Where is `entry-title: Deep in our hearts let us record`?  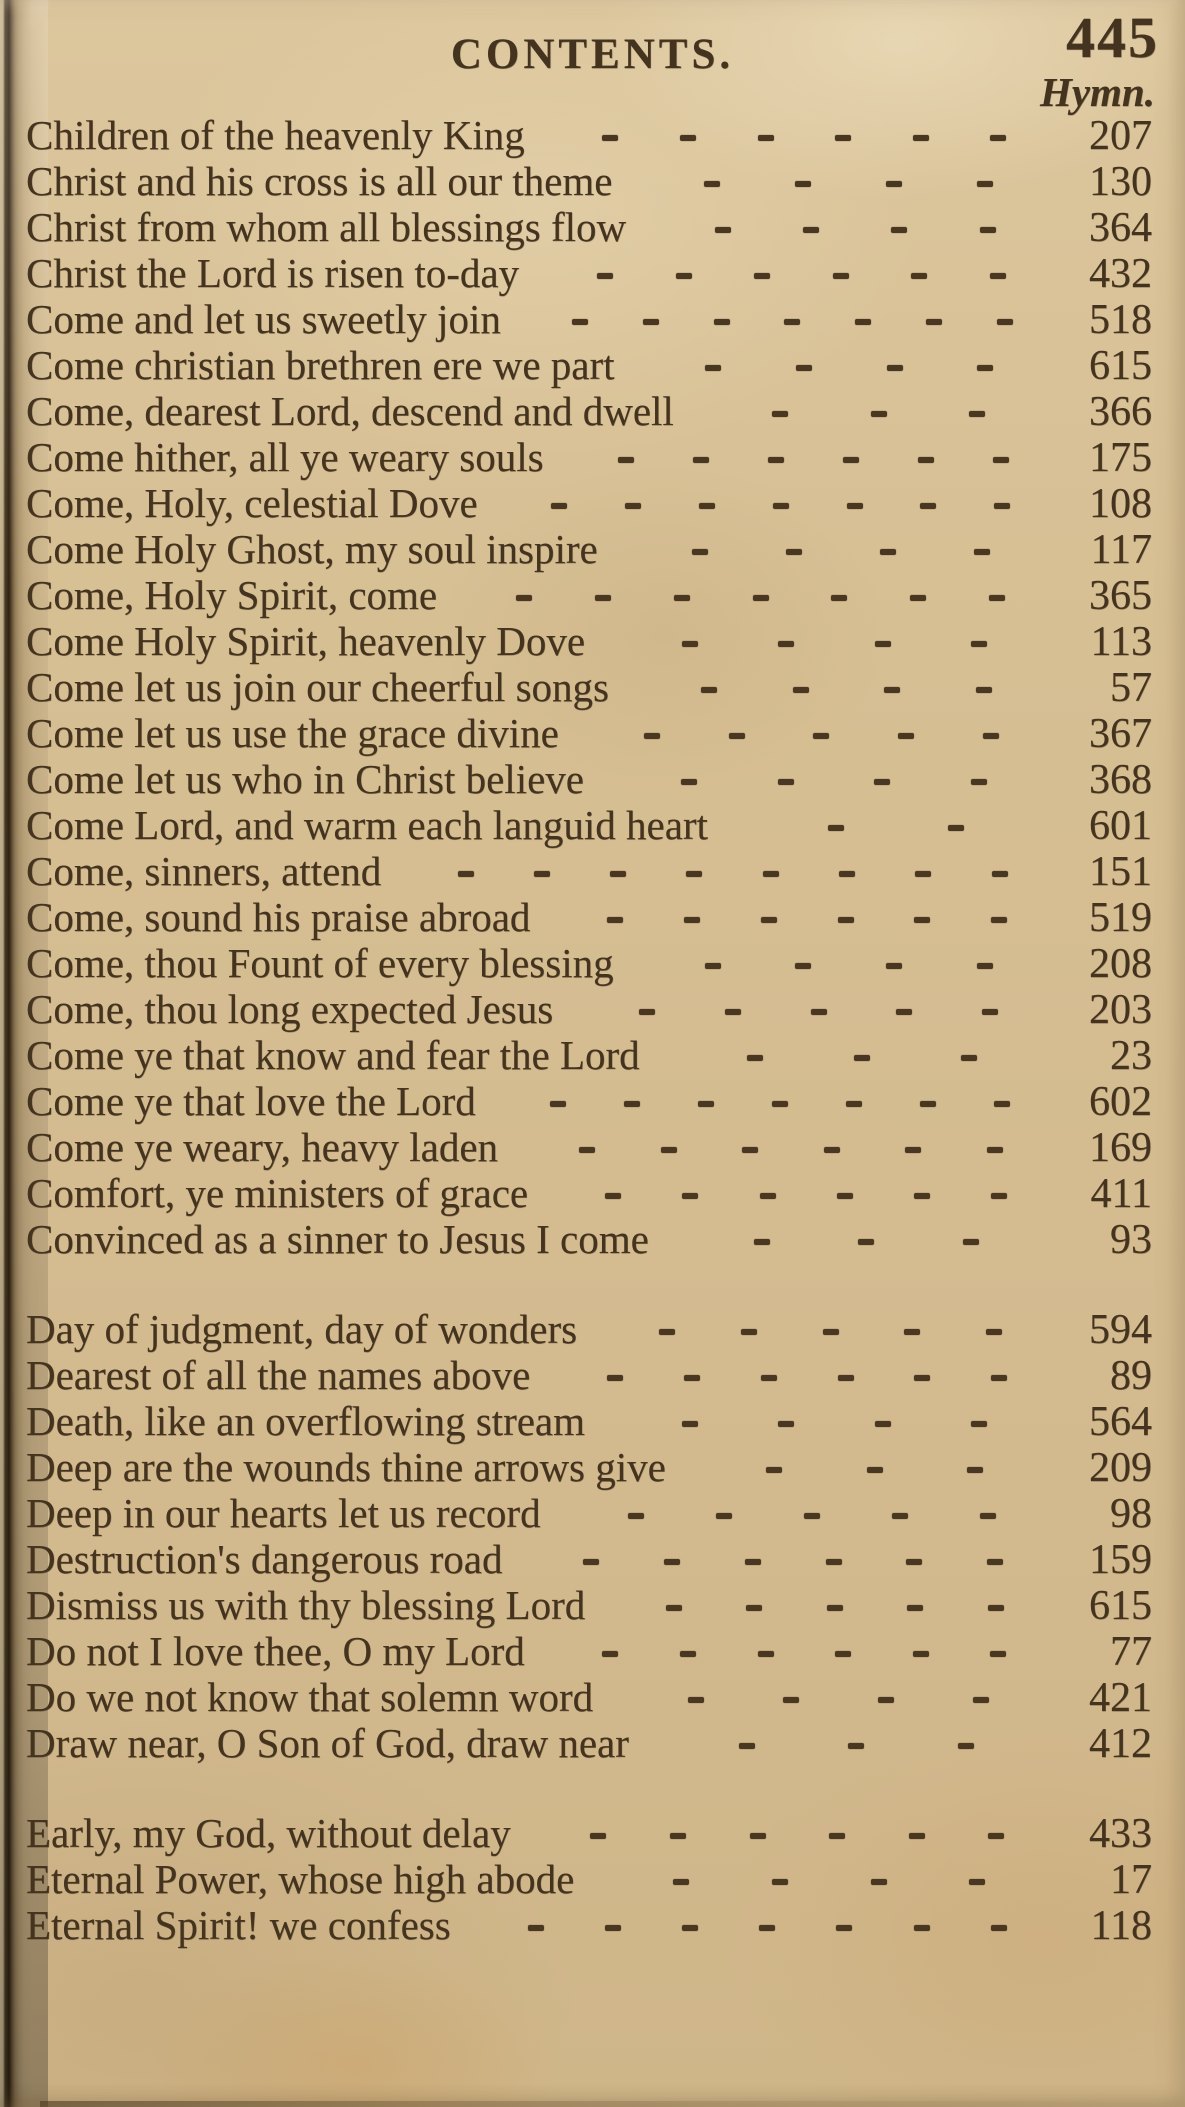 entry-title: Deep in our hearts let us record is located at coordinates (283, 1513).